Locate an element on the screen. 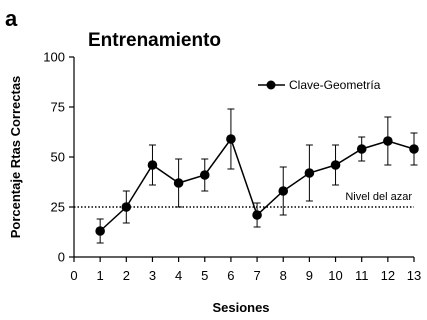  x-tick-label: 10 is located at coordinates (335, 275).